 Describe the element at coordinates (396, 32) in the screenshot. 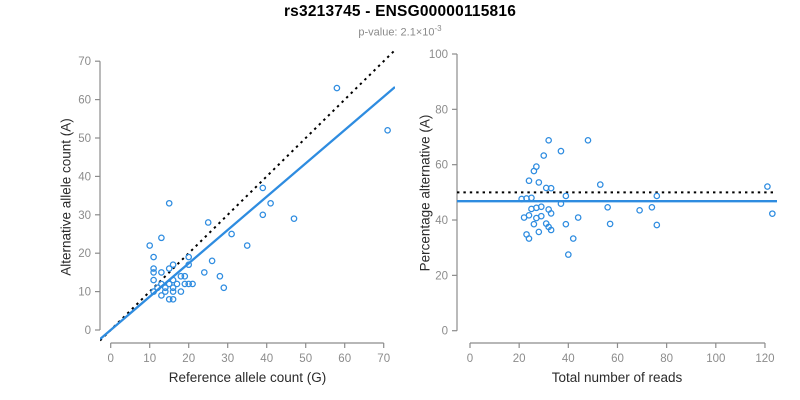

I see `pvalue-text: p-value: 2.1×10` at that location.